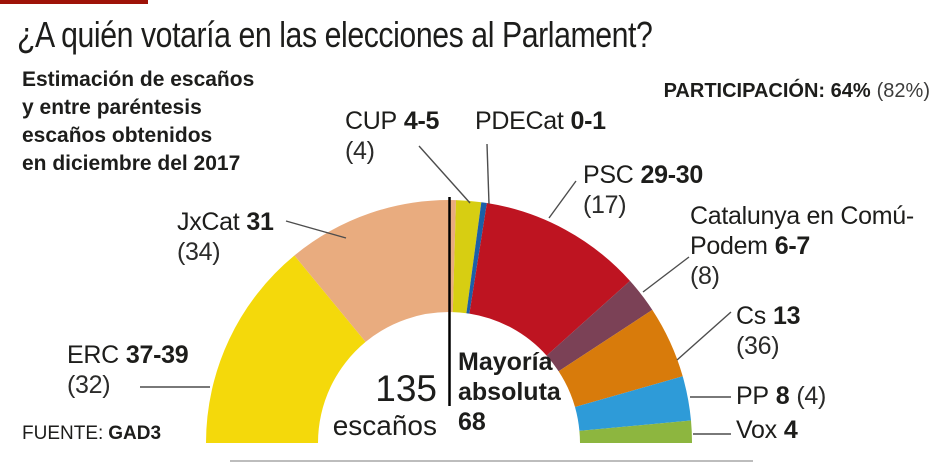 This screenshot has height=465, width=948. I want to click on source-label: FUENTE:, so click(63, 433).